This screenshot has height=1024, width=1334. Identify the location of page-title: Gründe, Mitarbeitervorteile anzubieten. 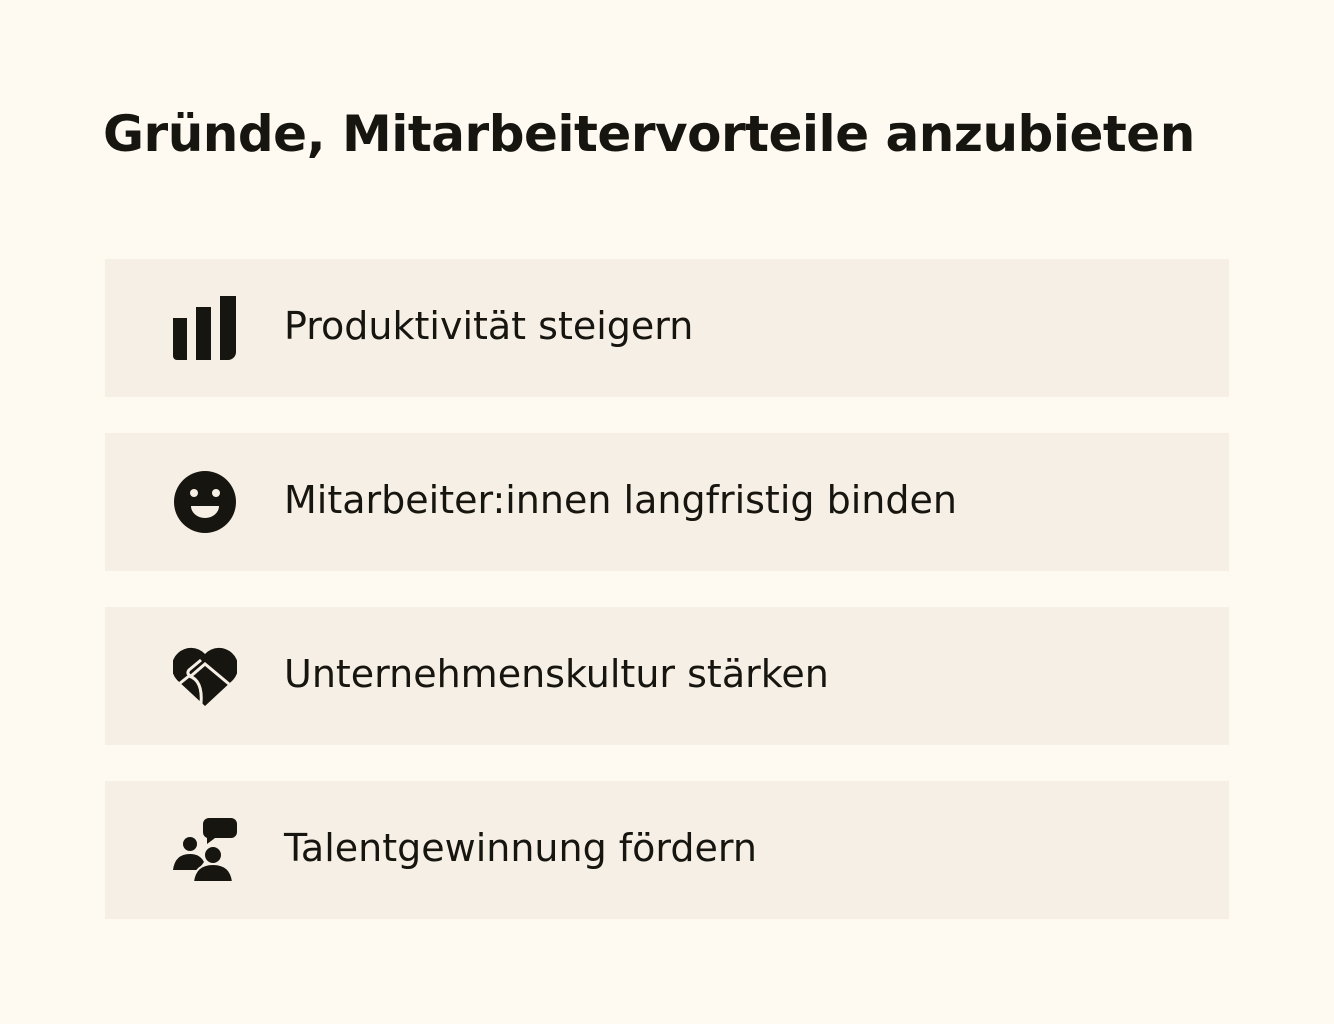
(649, 134).